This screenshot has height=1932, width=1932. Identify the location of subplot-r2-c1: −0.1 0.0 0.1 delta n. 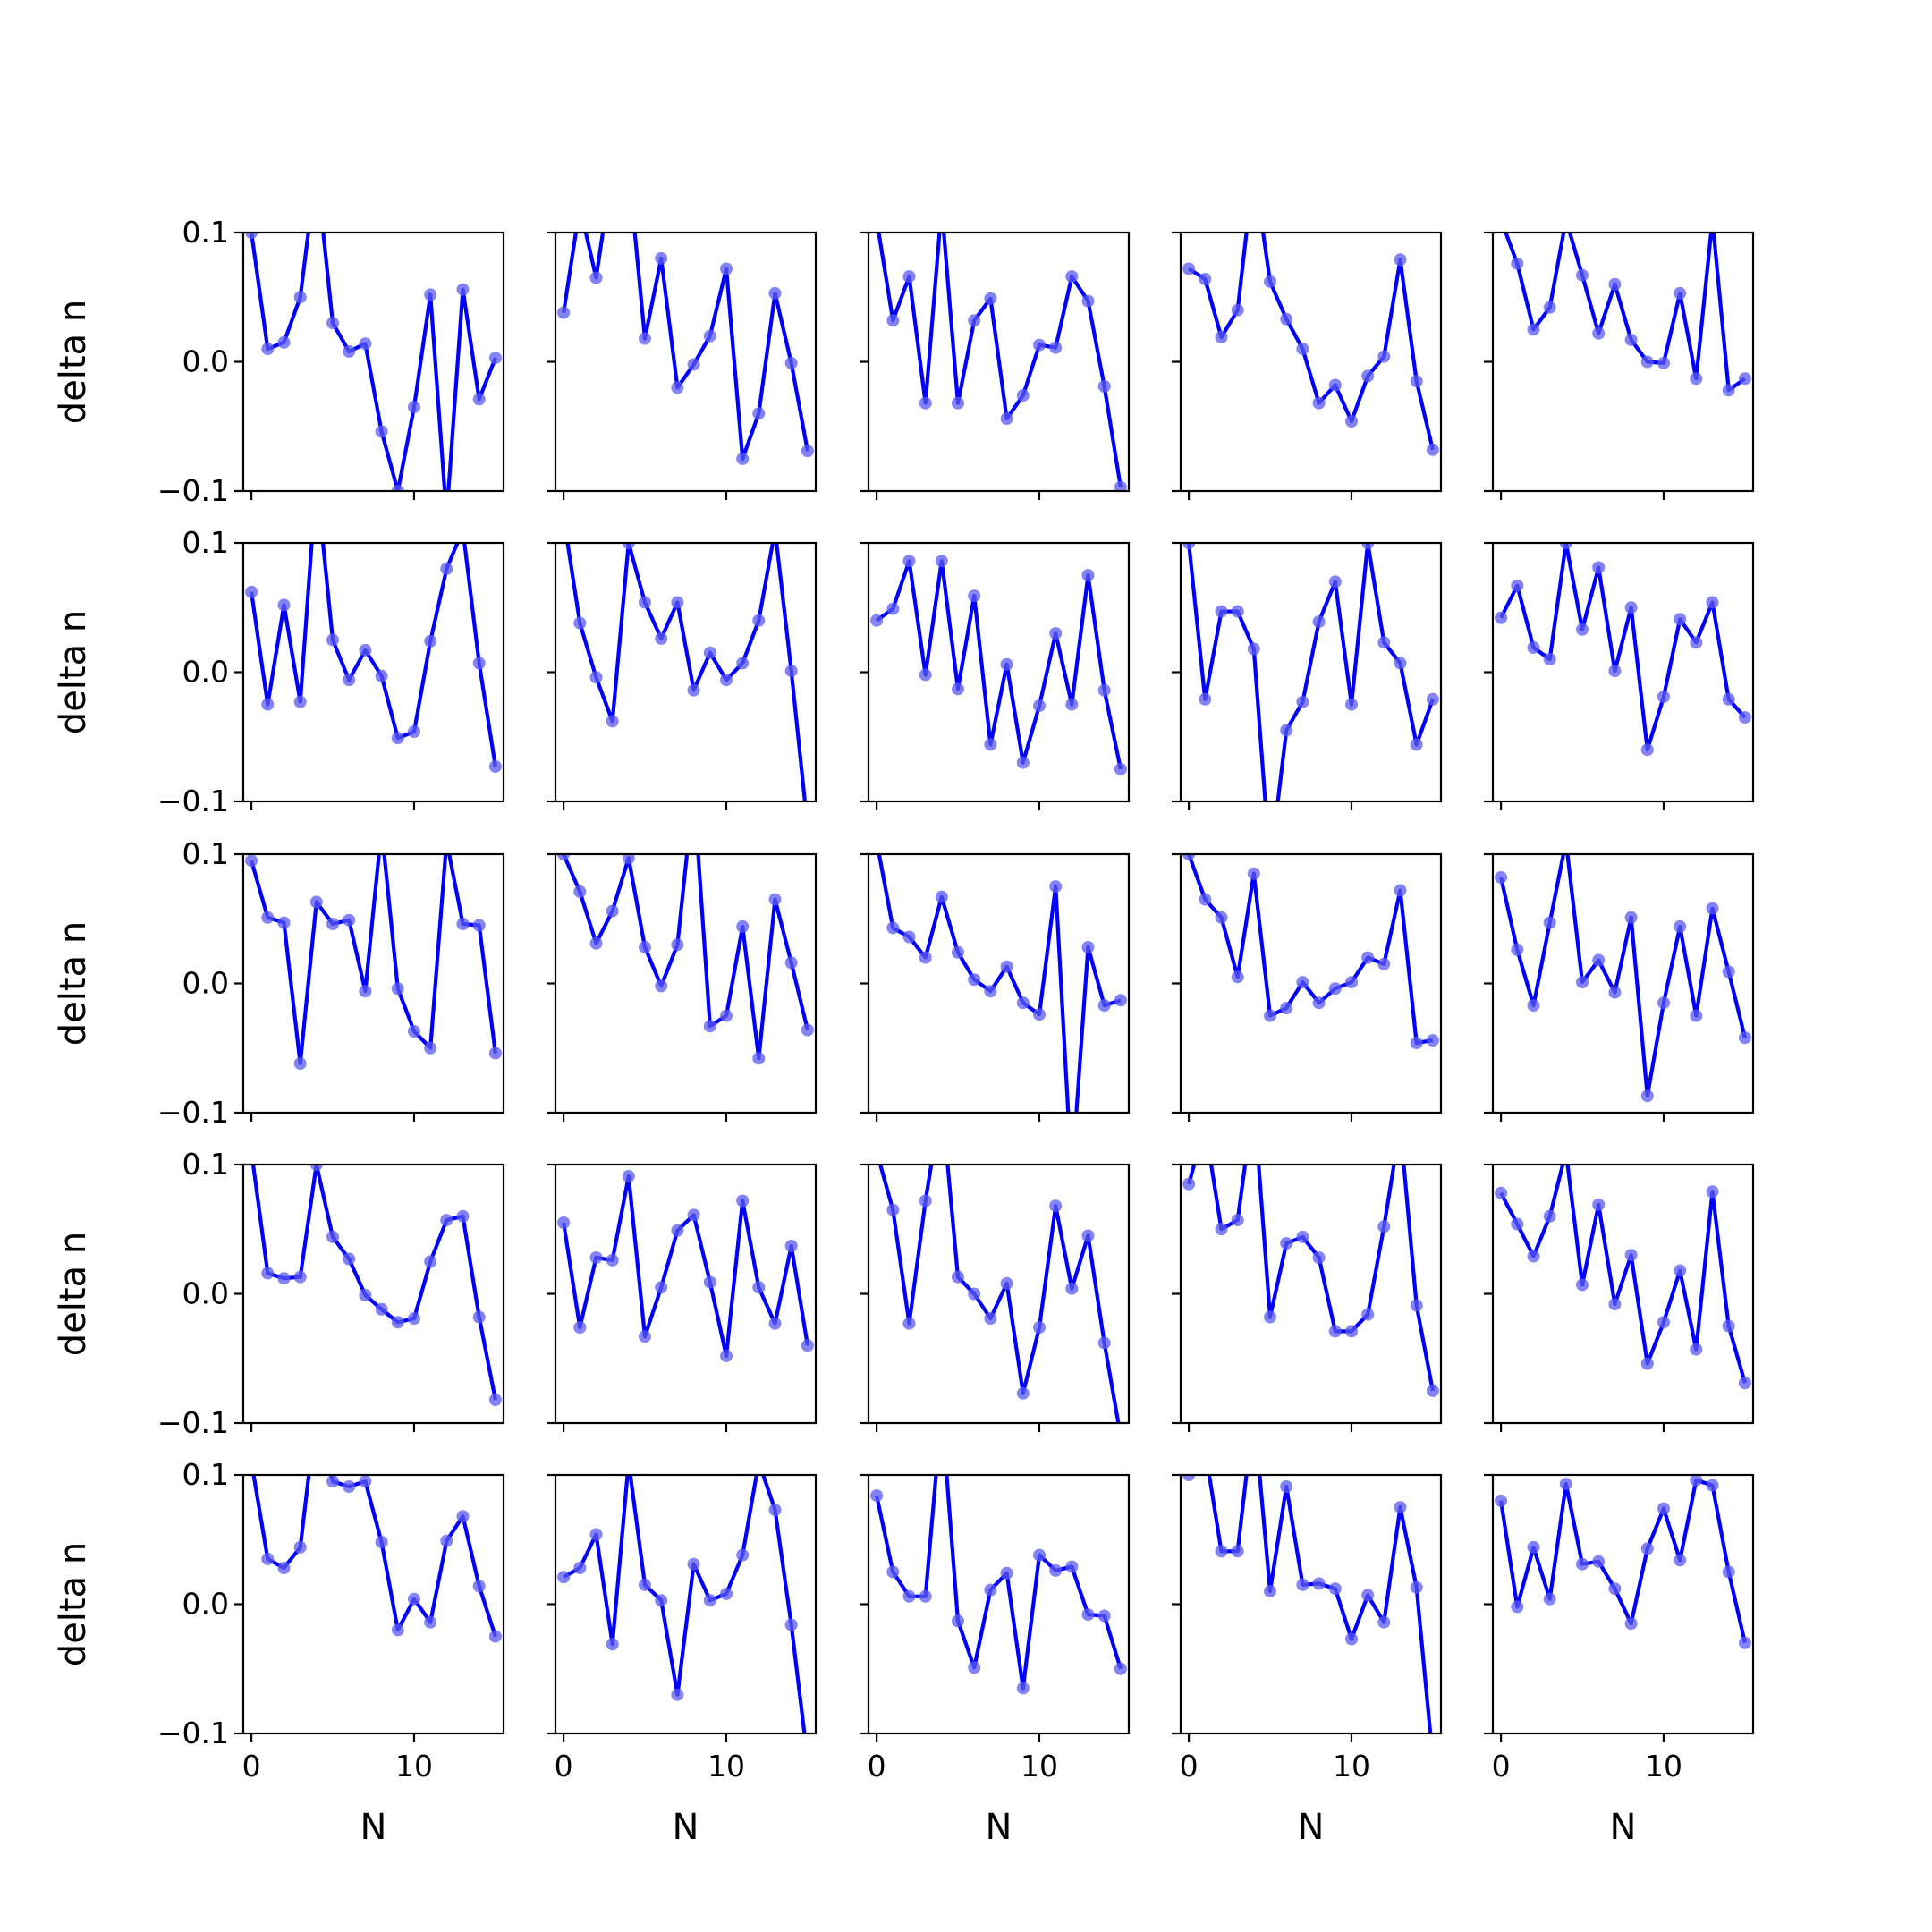
(279, 671).